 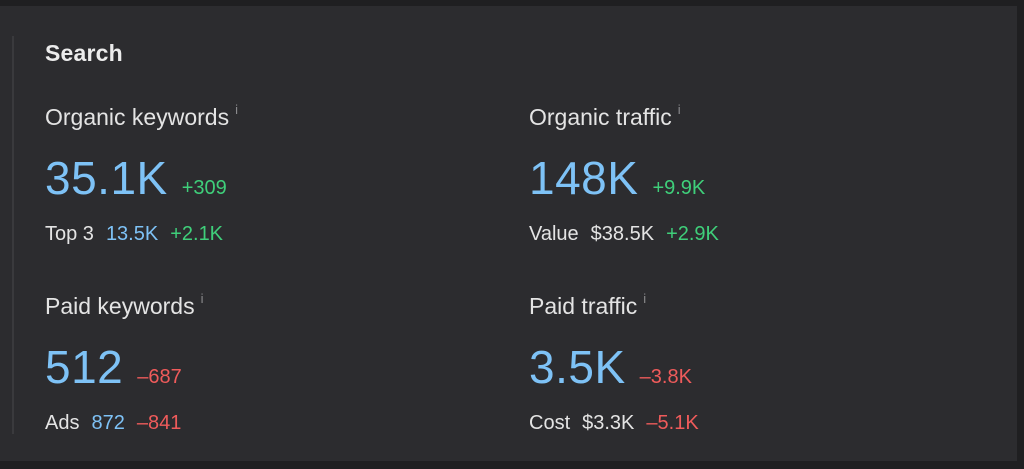 What do you see at coordinates (84, 367) in the screenshot?
I see `metric-value: 512` at bounding box center [84, 367].